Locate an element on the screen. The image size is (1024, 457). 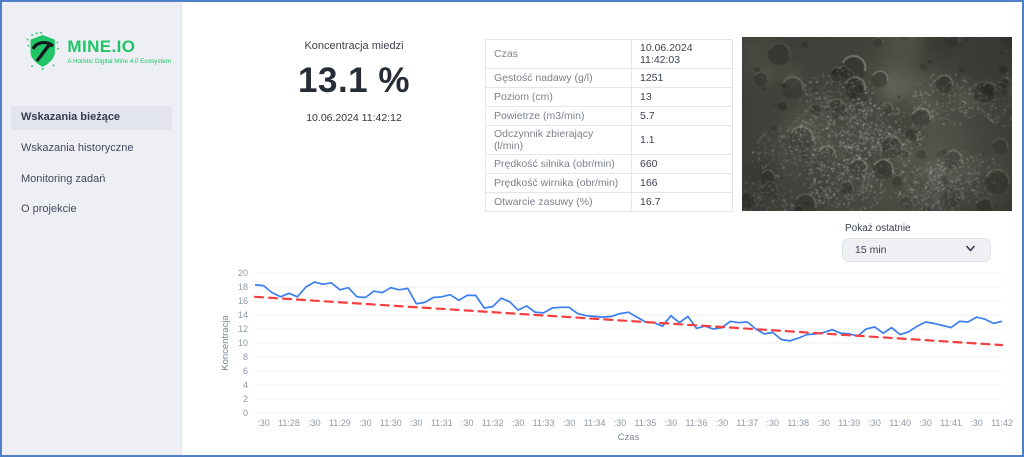
sidebar-item-o-projekcie: O projekcie is located at coordinates (49, 209).